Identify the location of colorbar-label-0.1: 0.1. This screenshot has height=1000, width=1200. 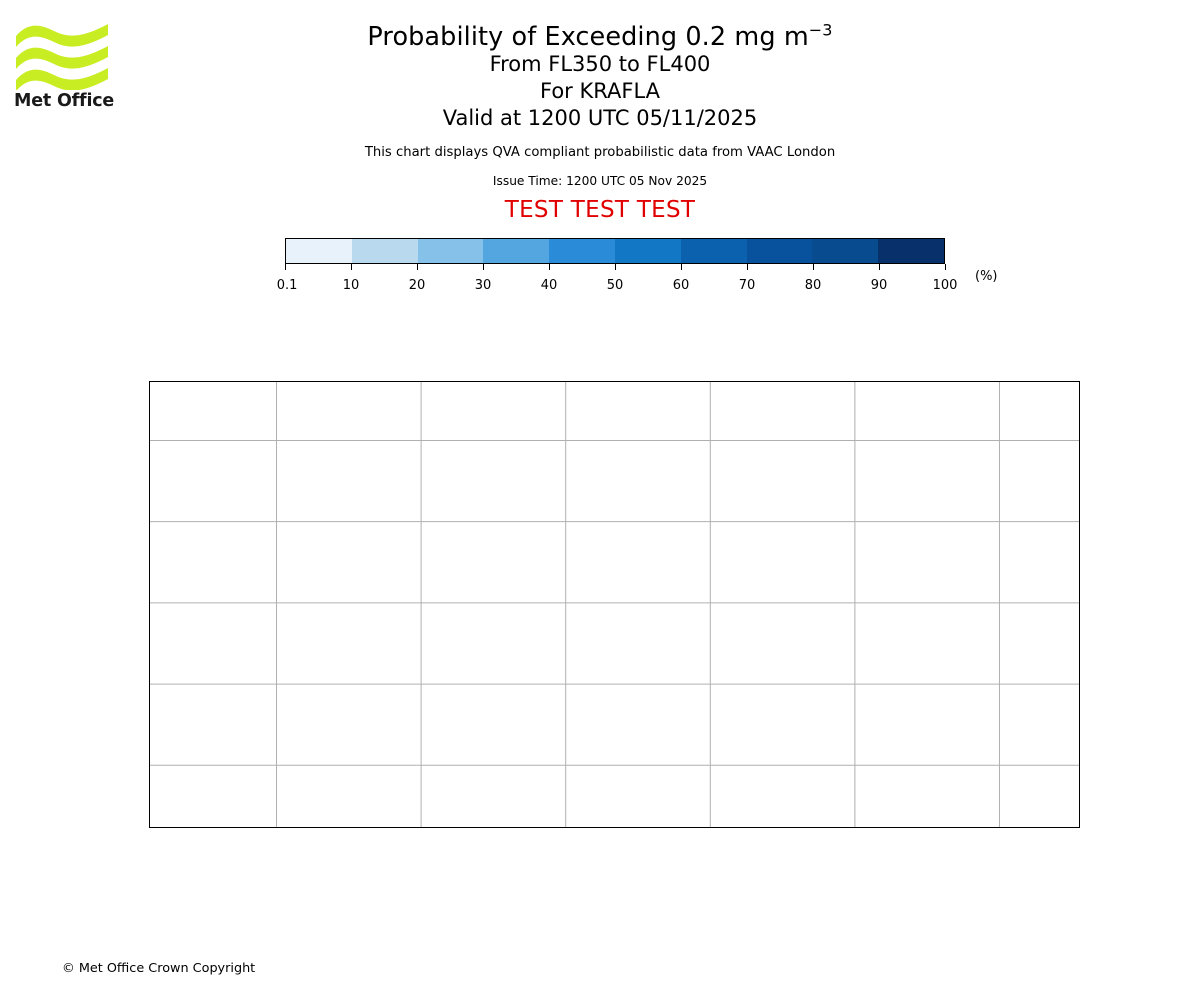
(287, 285).